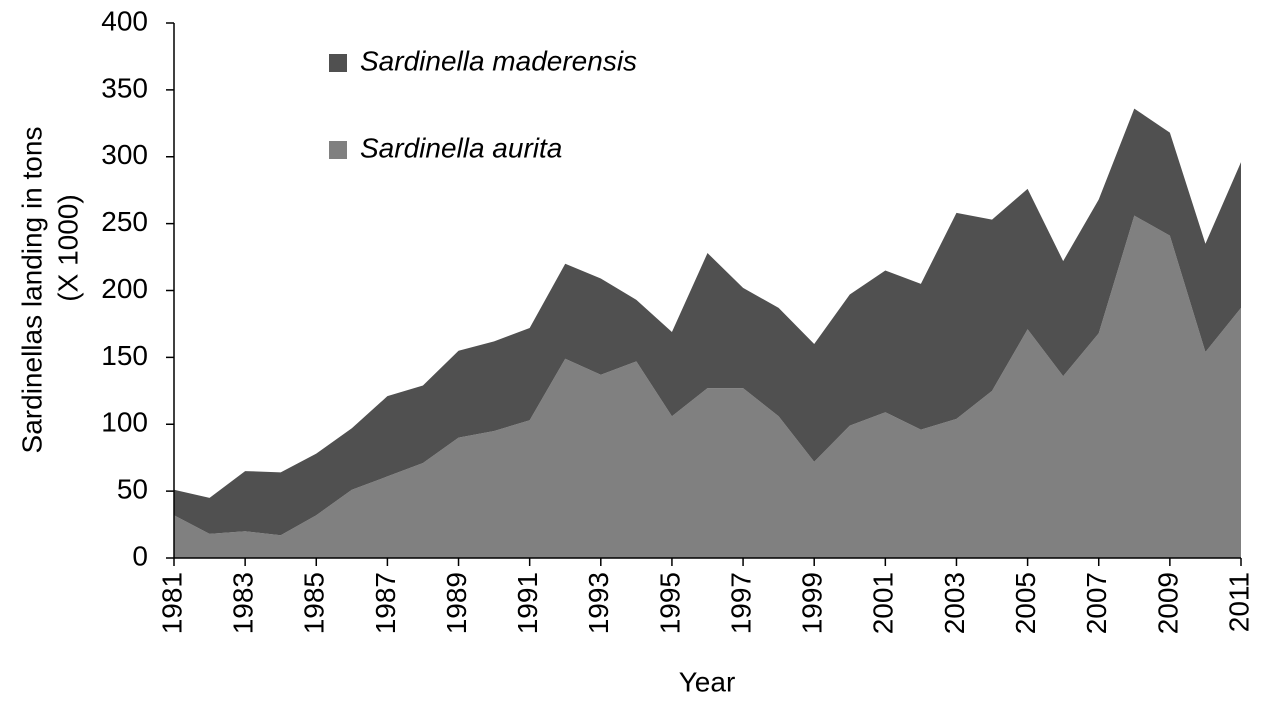 The image size is (1272, 709). What do you see at coordinates (124, 355) in the screenshot?
I see `y-tick-label: 150` at bounding box center [124, 355].